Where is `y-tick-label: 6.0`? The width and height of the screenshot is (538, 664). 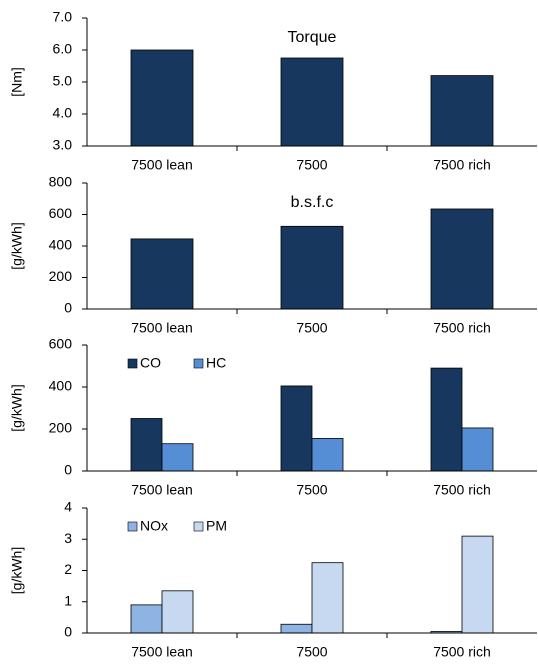 y-tick-label: 6.0 is located at coordinates (63, 49).